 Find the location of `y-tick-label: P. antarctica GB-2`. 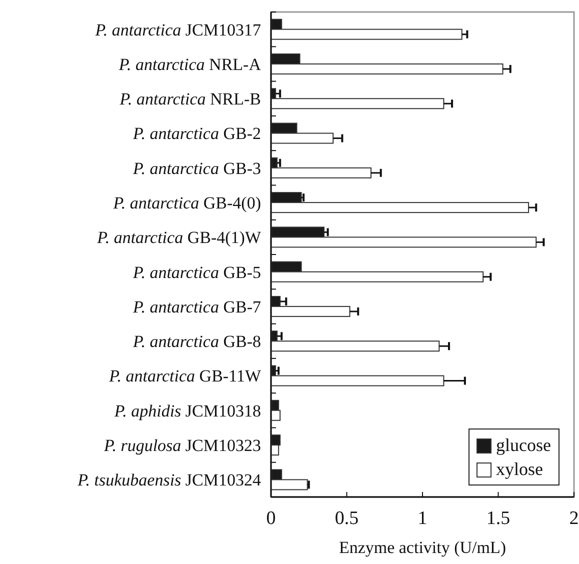

y-tick-label: P. antarctica GB-2 is located at coordinates (196, 134).